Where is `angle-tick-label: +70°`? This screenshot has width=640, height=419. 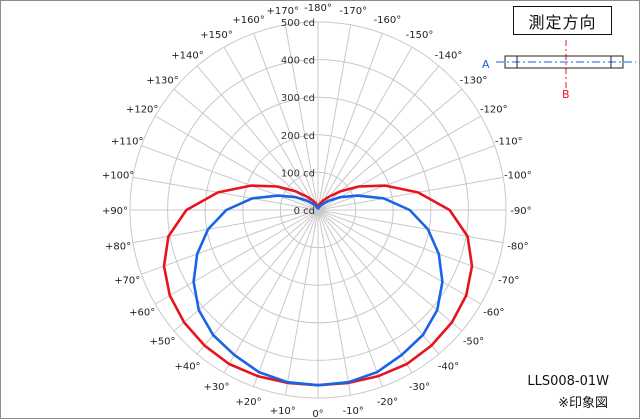 angle-tick-label: +70° is located at coordinates (127, 280).